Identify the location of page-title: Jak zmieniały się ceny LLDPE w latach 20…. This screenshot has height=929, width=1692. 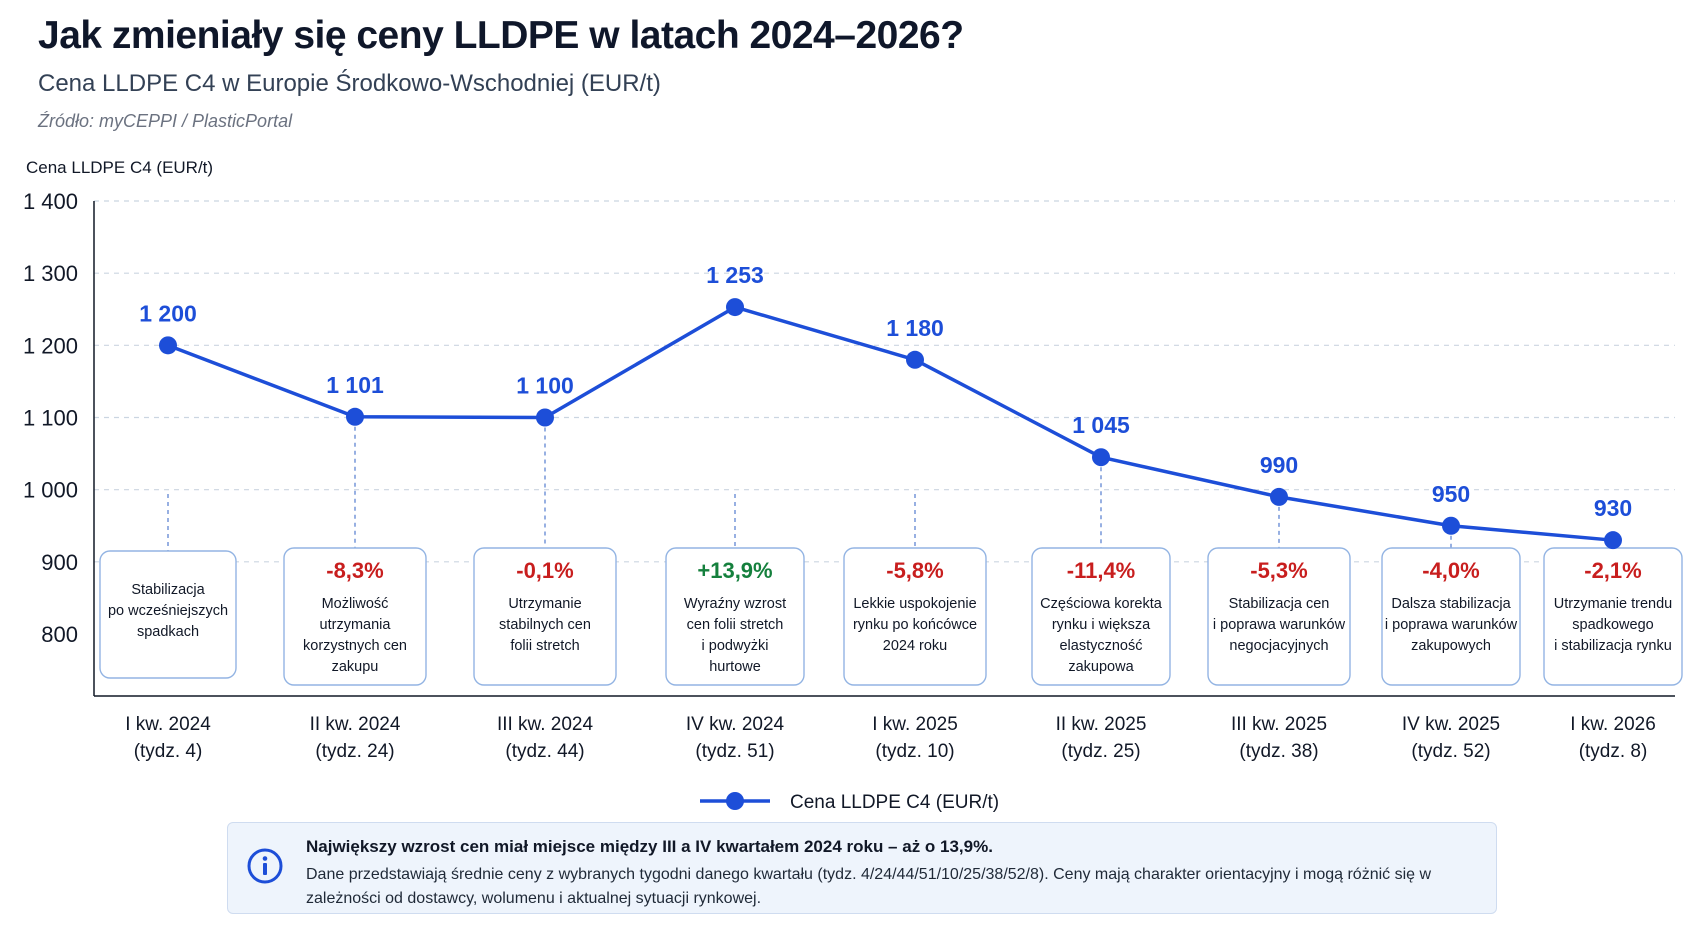
(501, 35).